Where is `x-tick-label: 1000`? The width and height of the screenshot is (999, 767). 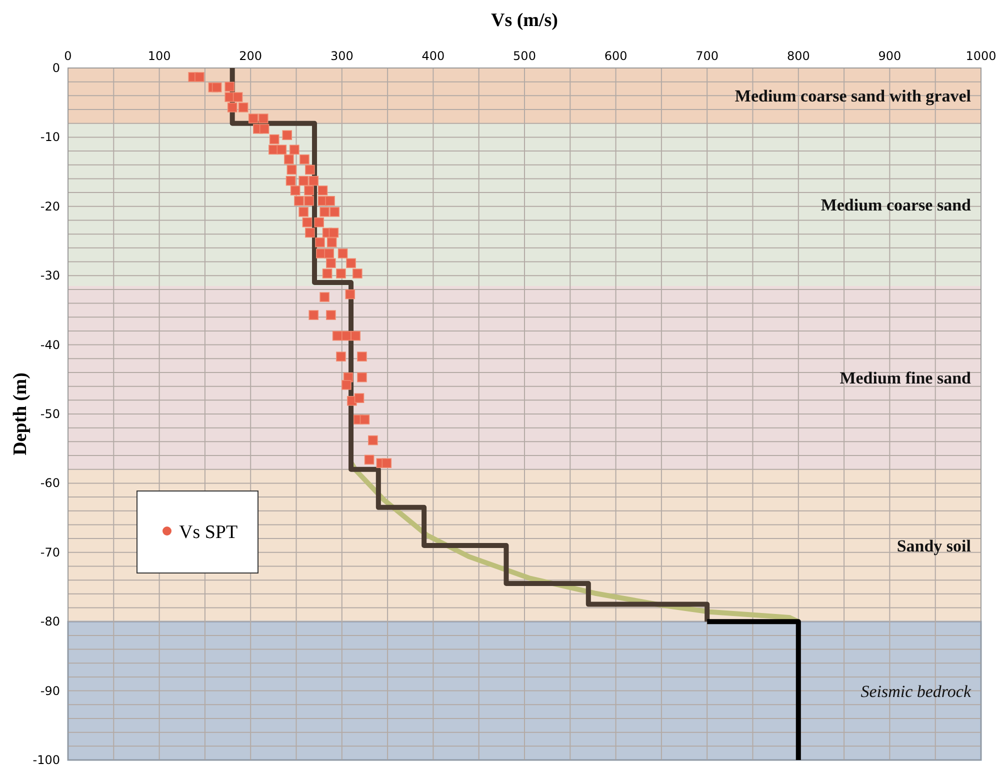 x-tick-label: 1000 is located at coordinates (981, 56).